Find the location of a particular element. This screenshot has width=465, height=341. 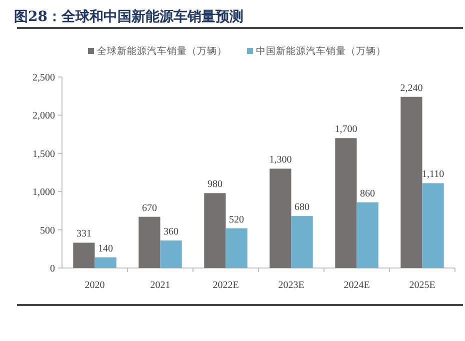

data-label: 1,700 is located at coordinates (346, 130).